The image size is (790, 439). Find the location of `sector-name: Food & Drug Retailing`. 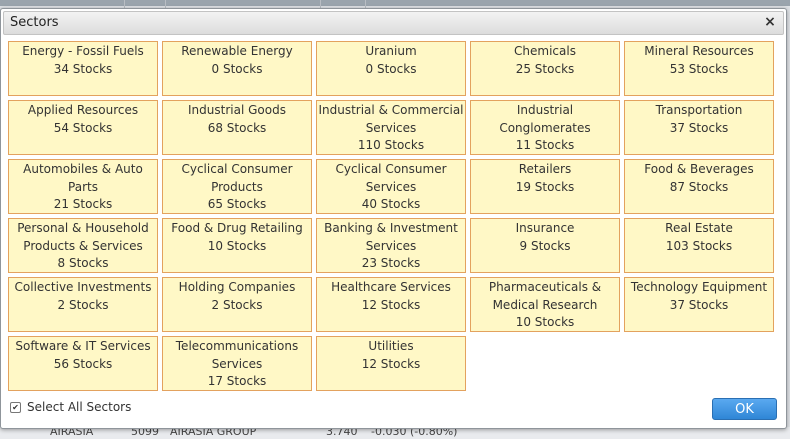

sector-name: Food & Drug Retailing is located at coordinates (237, 228).